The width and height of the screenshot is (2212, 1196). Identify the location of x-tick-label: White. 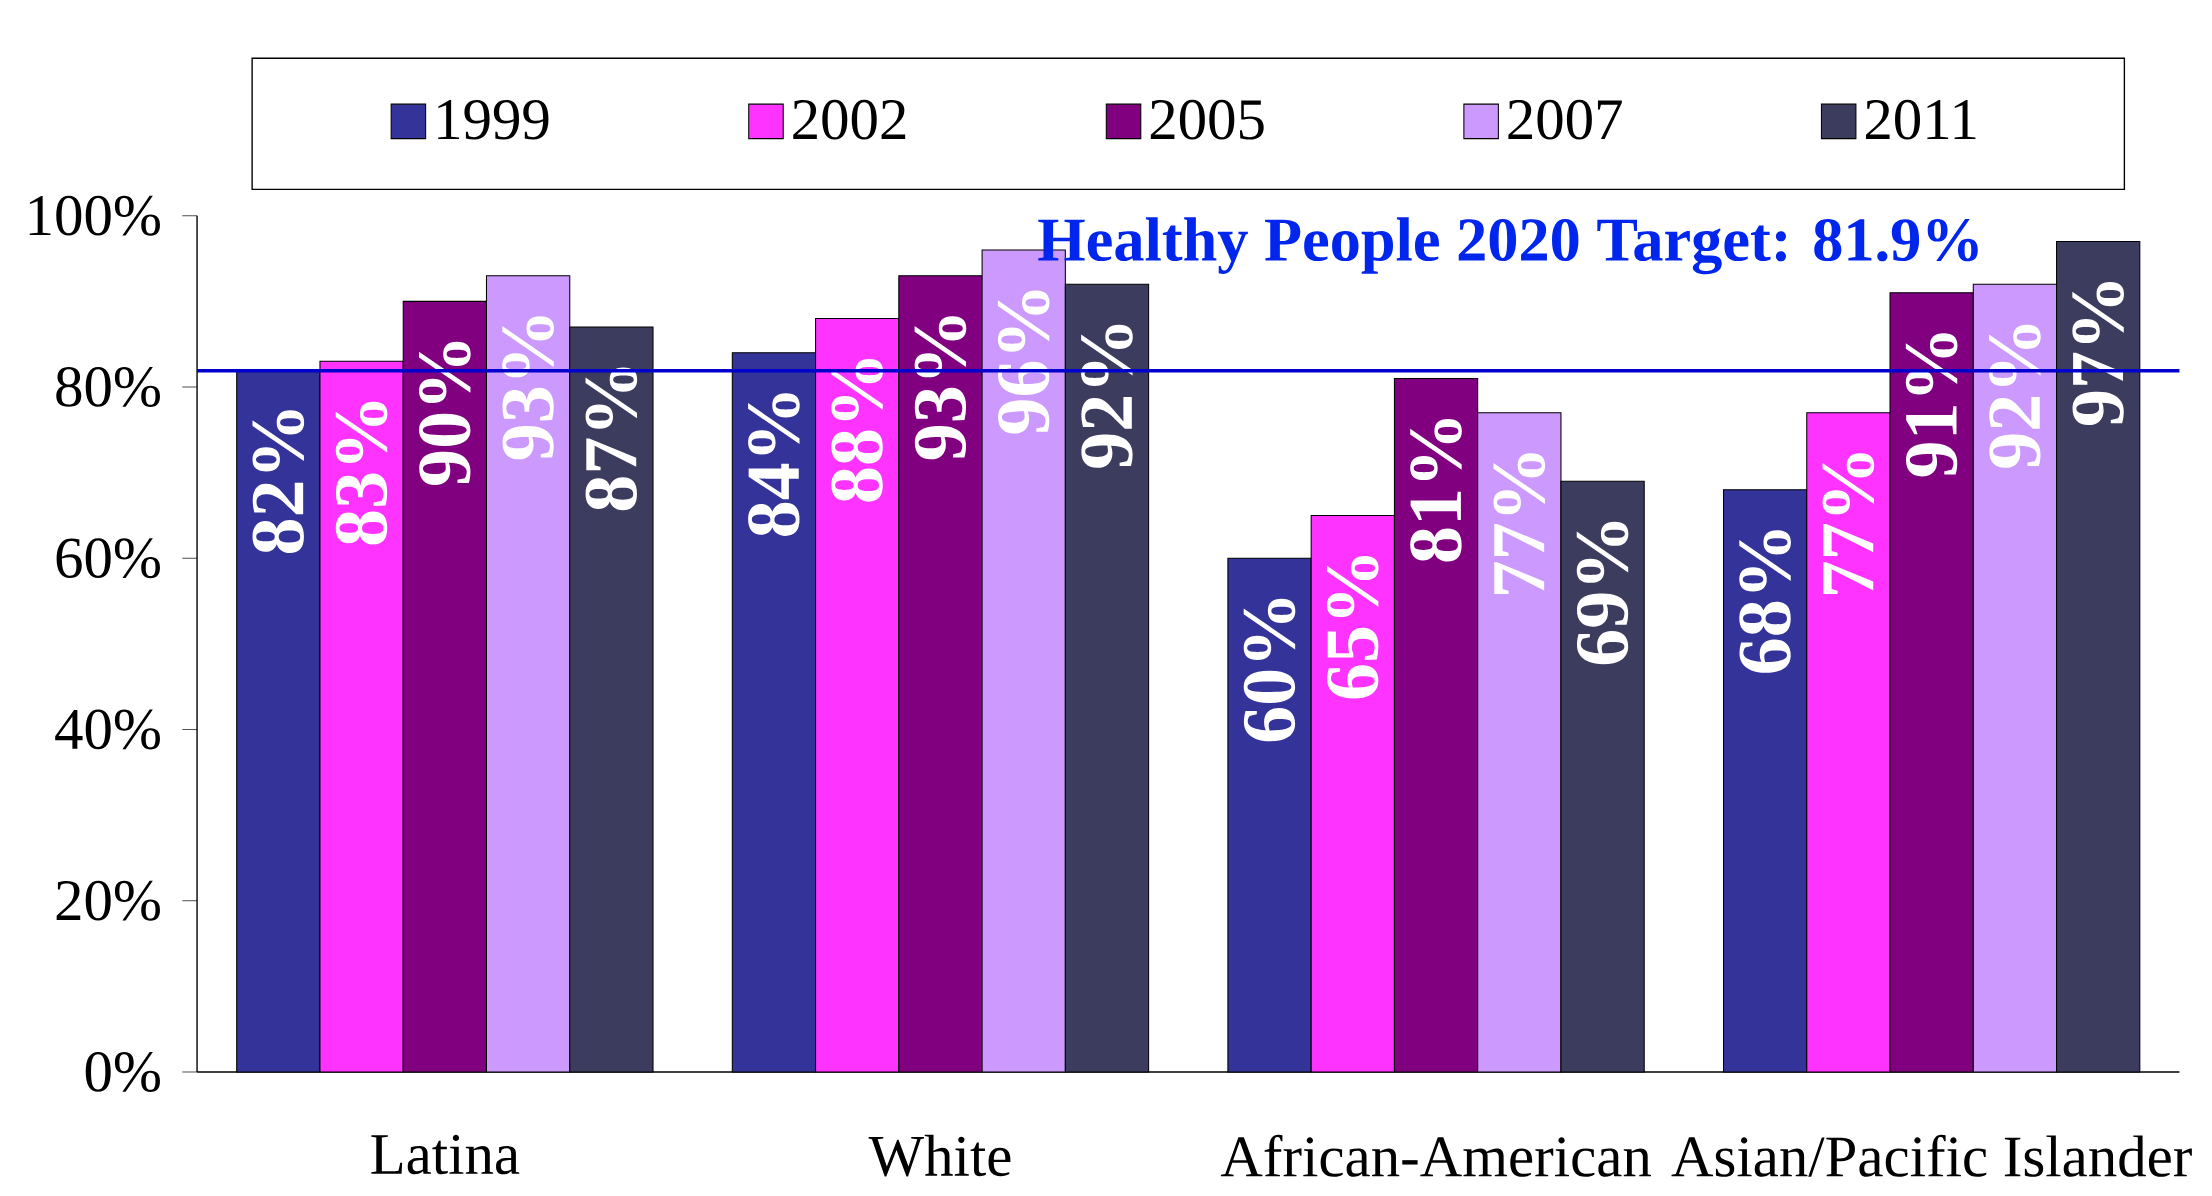
(939, 1155).